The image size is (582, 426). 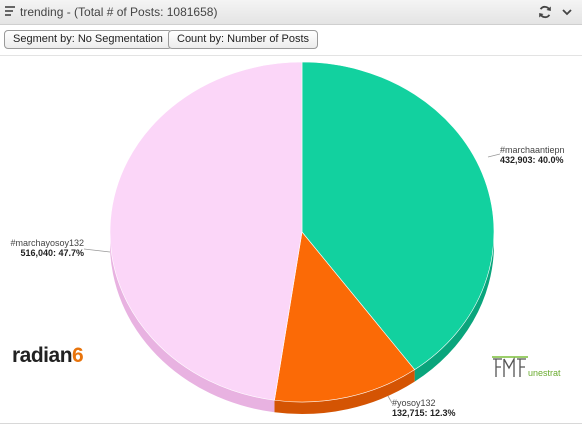 I want to click on slice-label-yosoy132: #yosoy132, so click(x=414, y=403).